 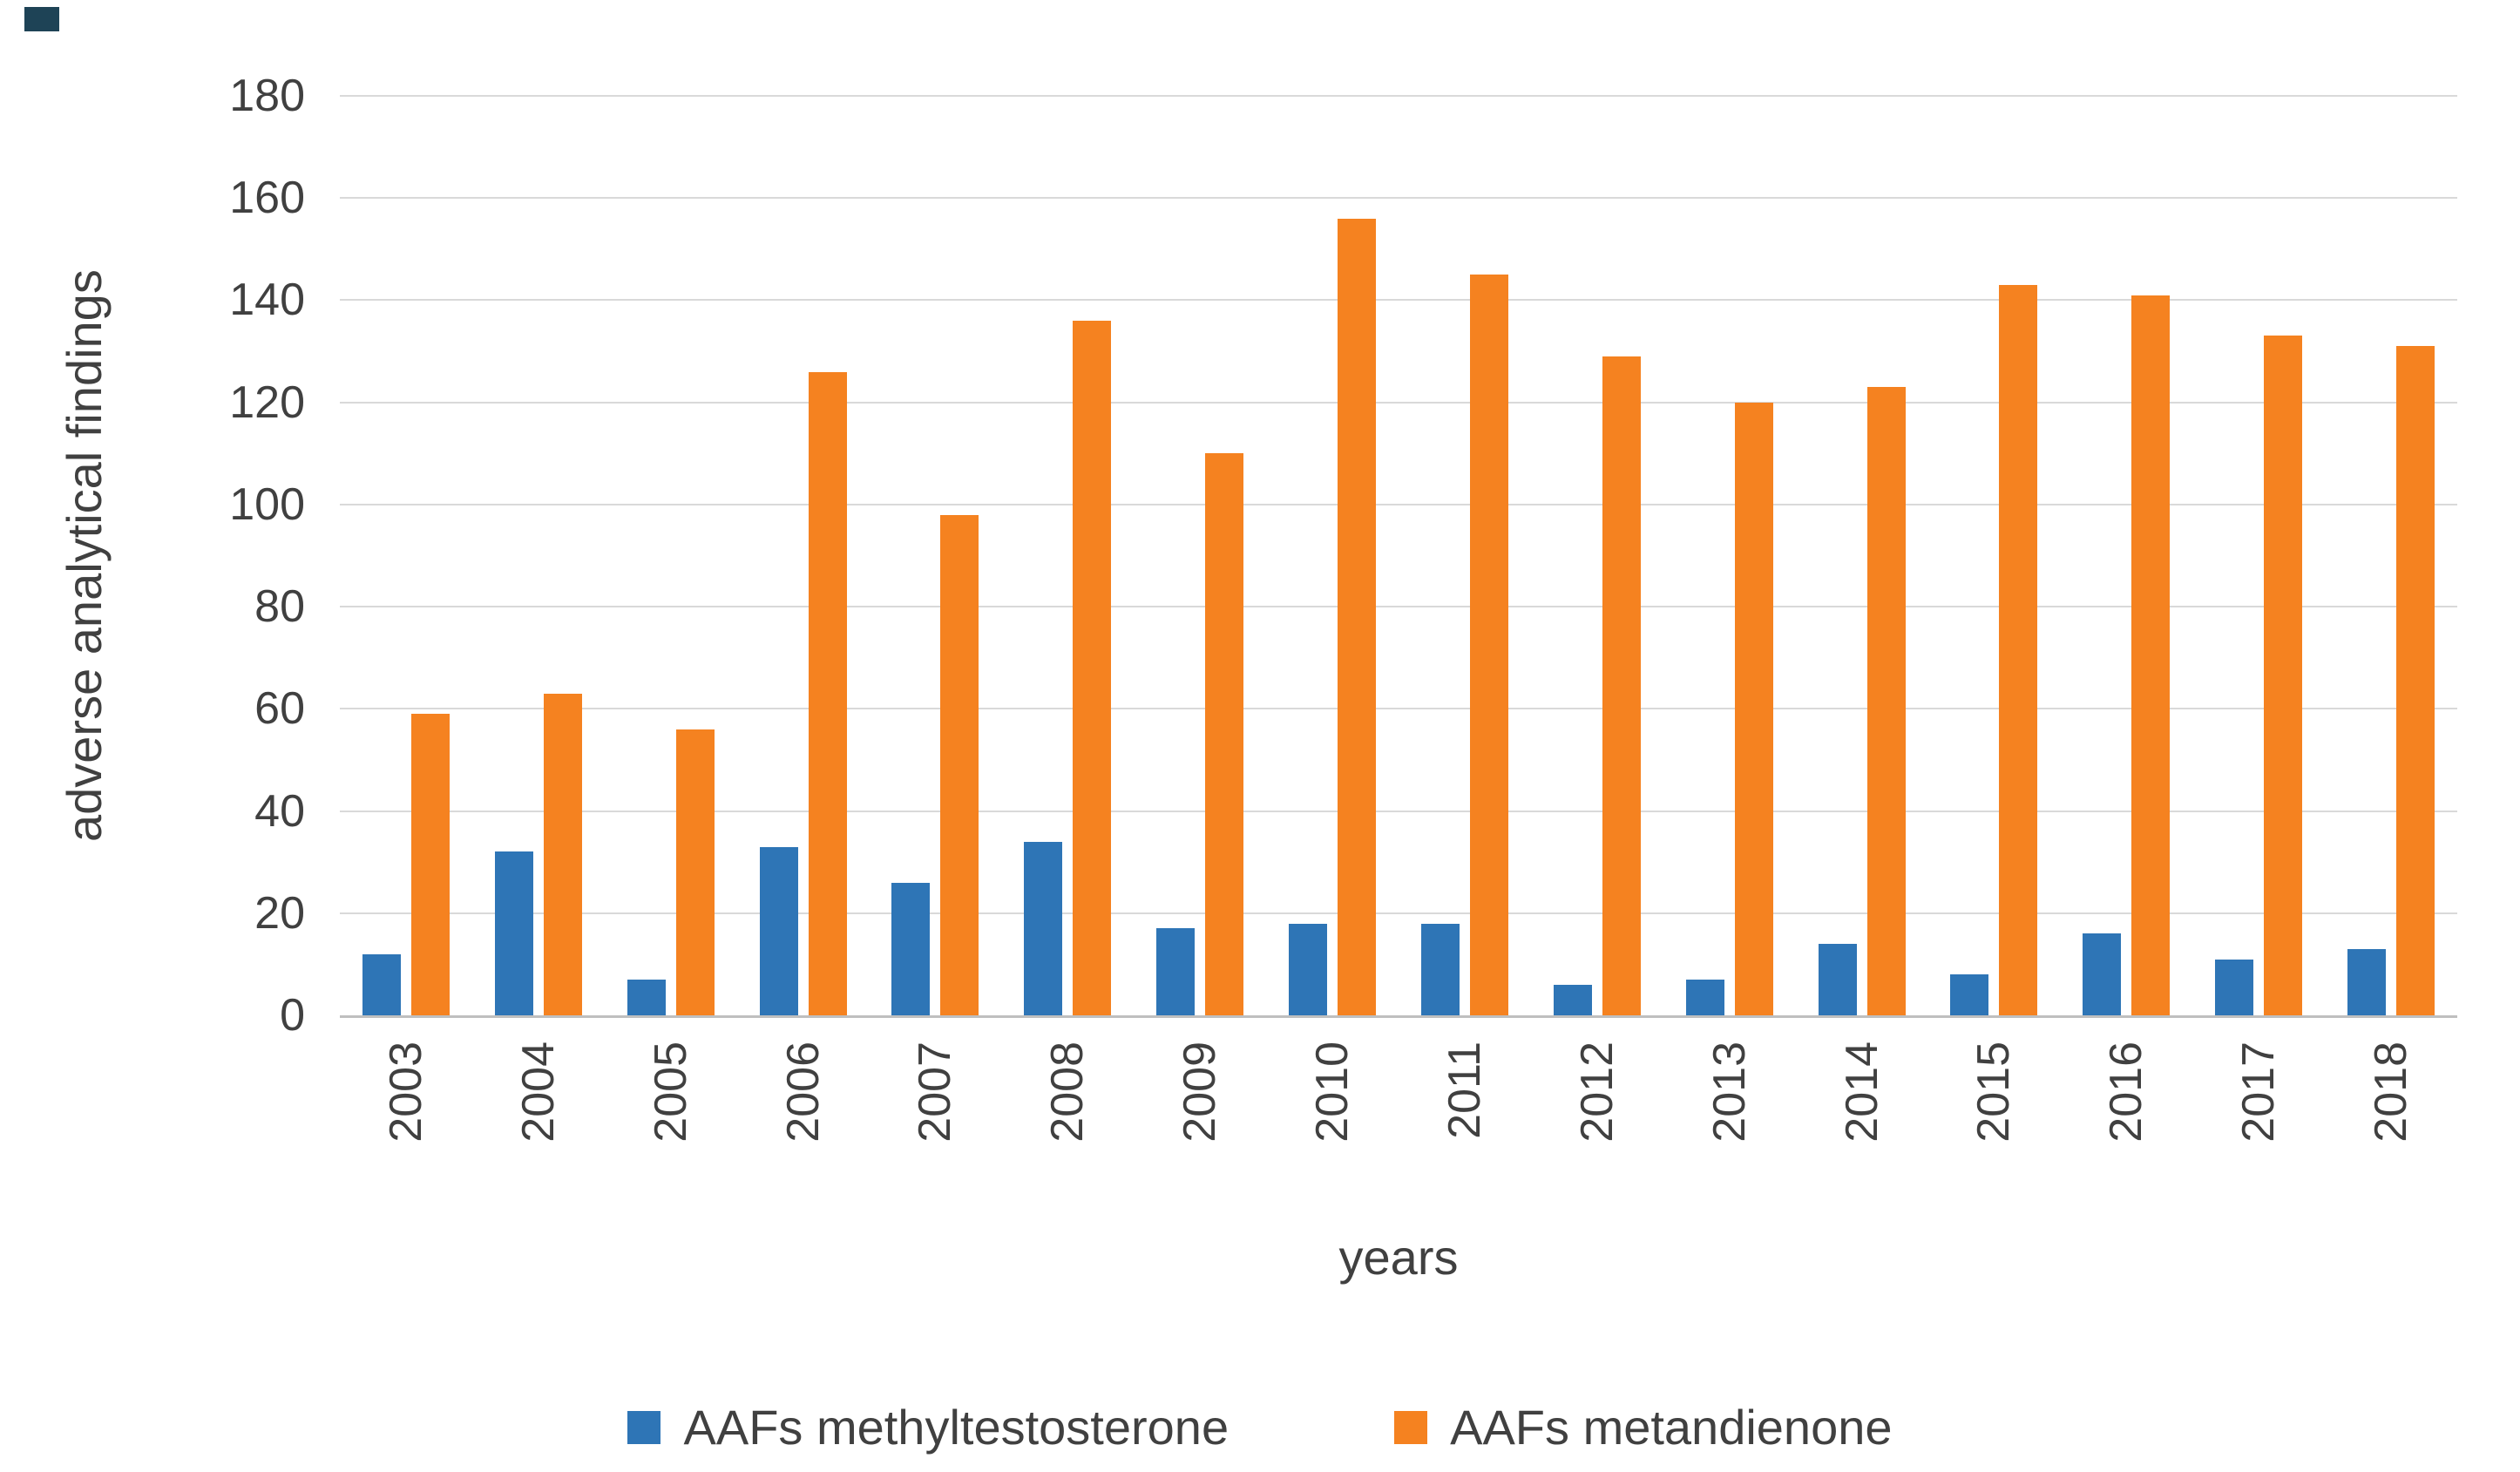 I want to click on x-tick-cell: 2013, so click(x=1729, y=1132).